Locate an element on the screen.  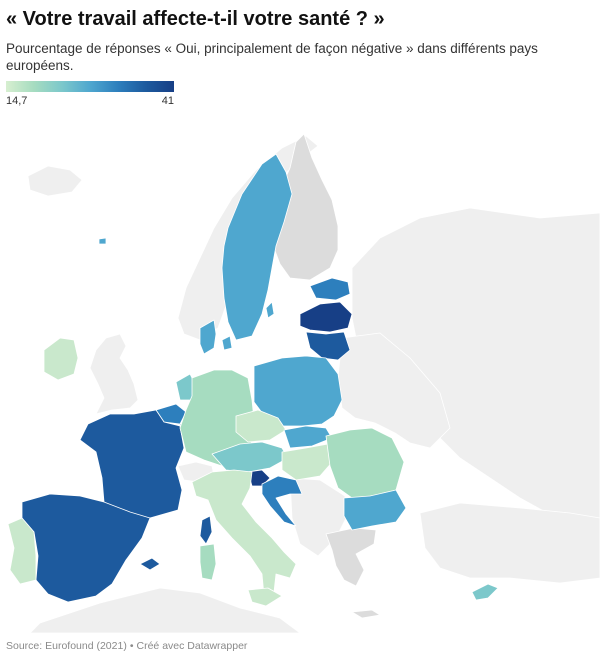
region-zealand is located at coordinates (227, 343).